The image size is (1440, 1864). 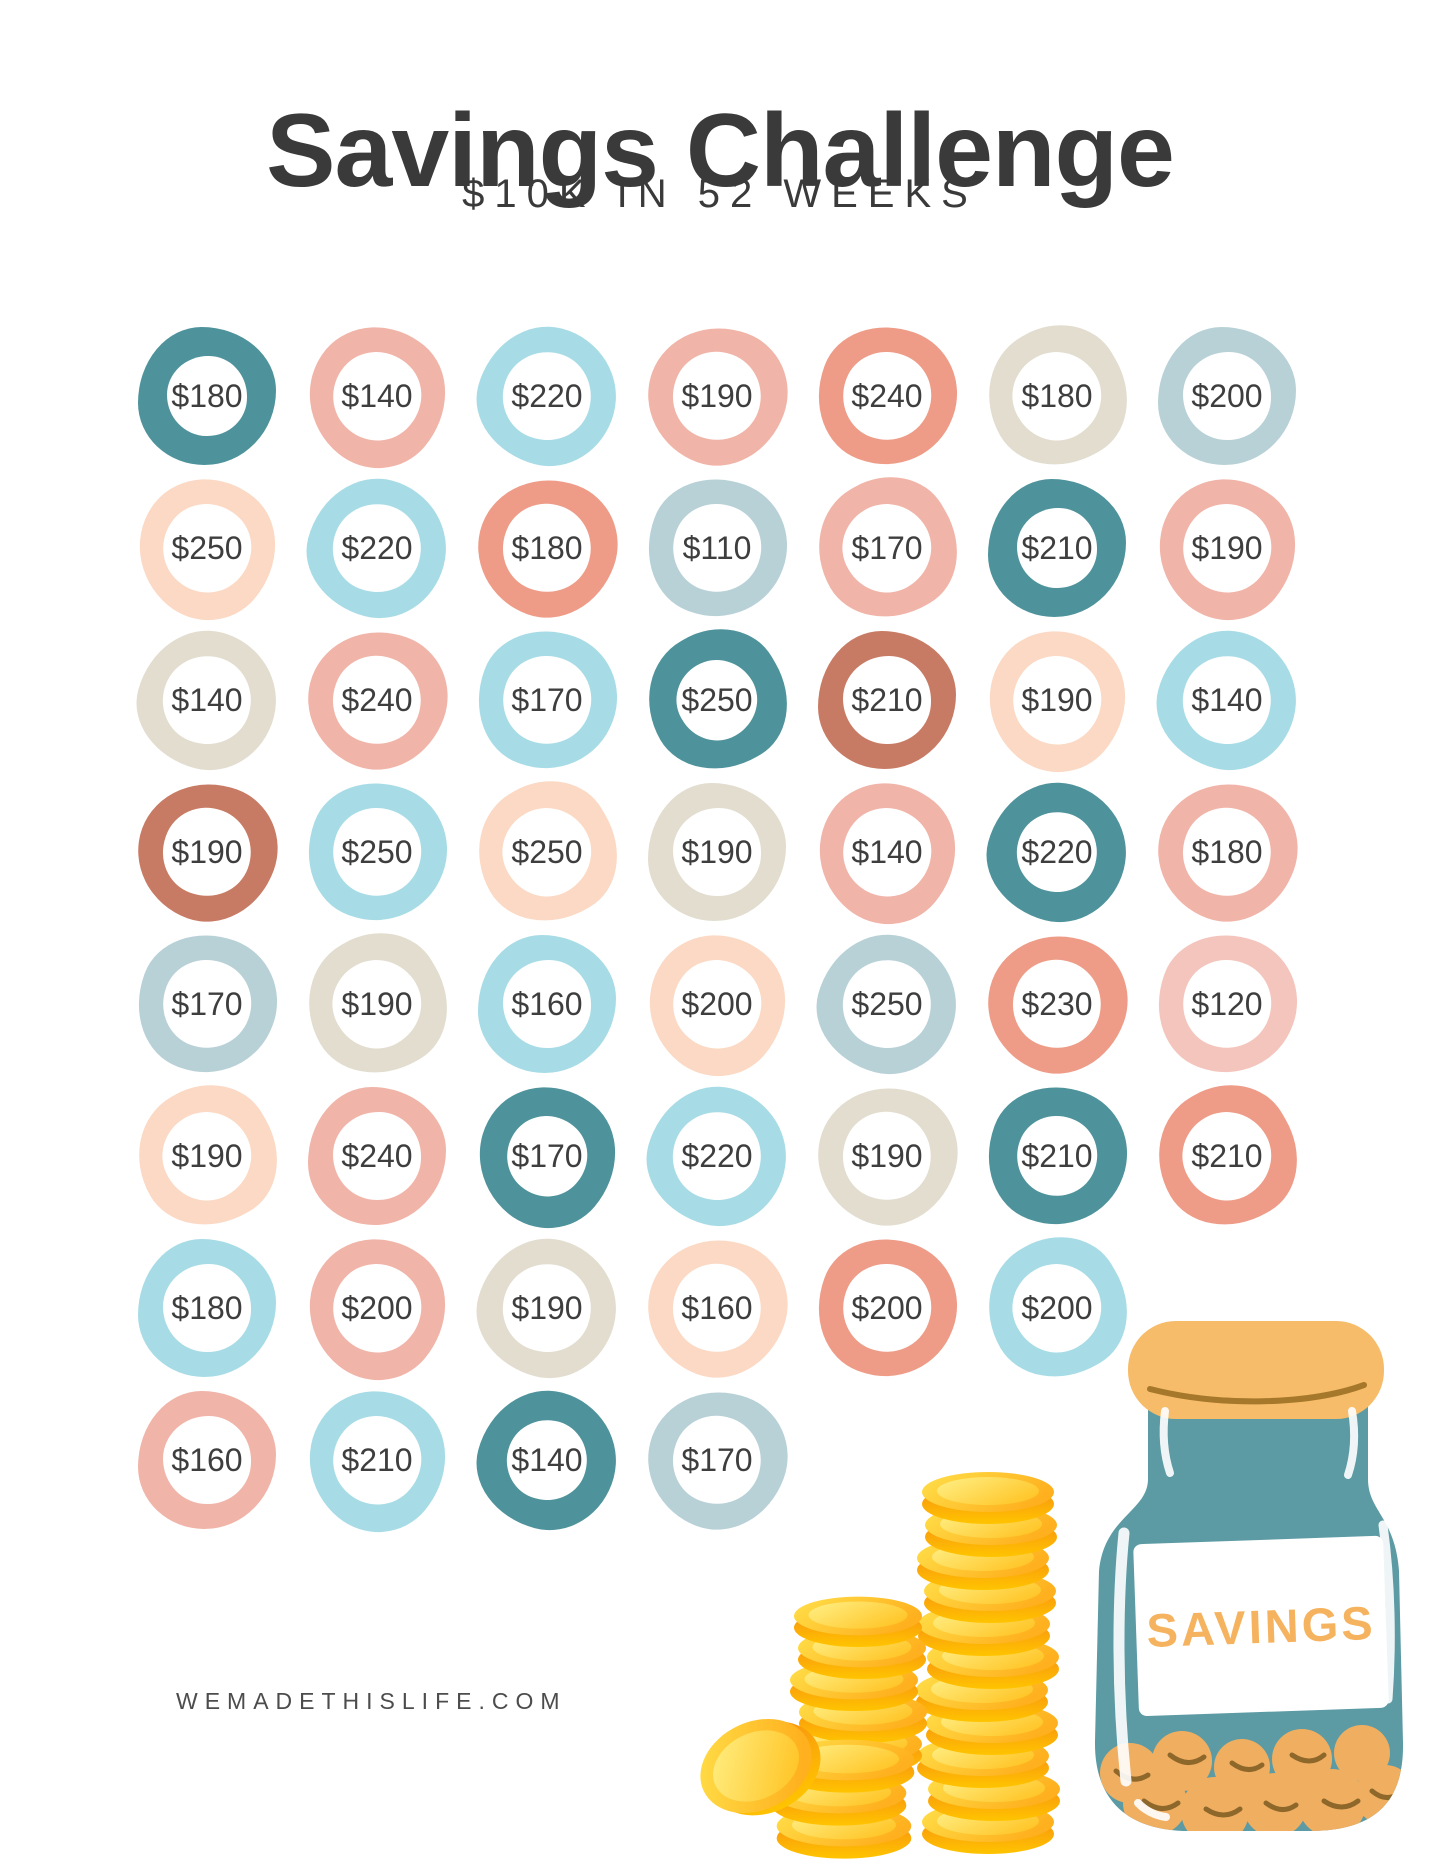 I want to click on jar-coins, so click(x=1252, y=1778).